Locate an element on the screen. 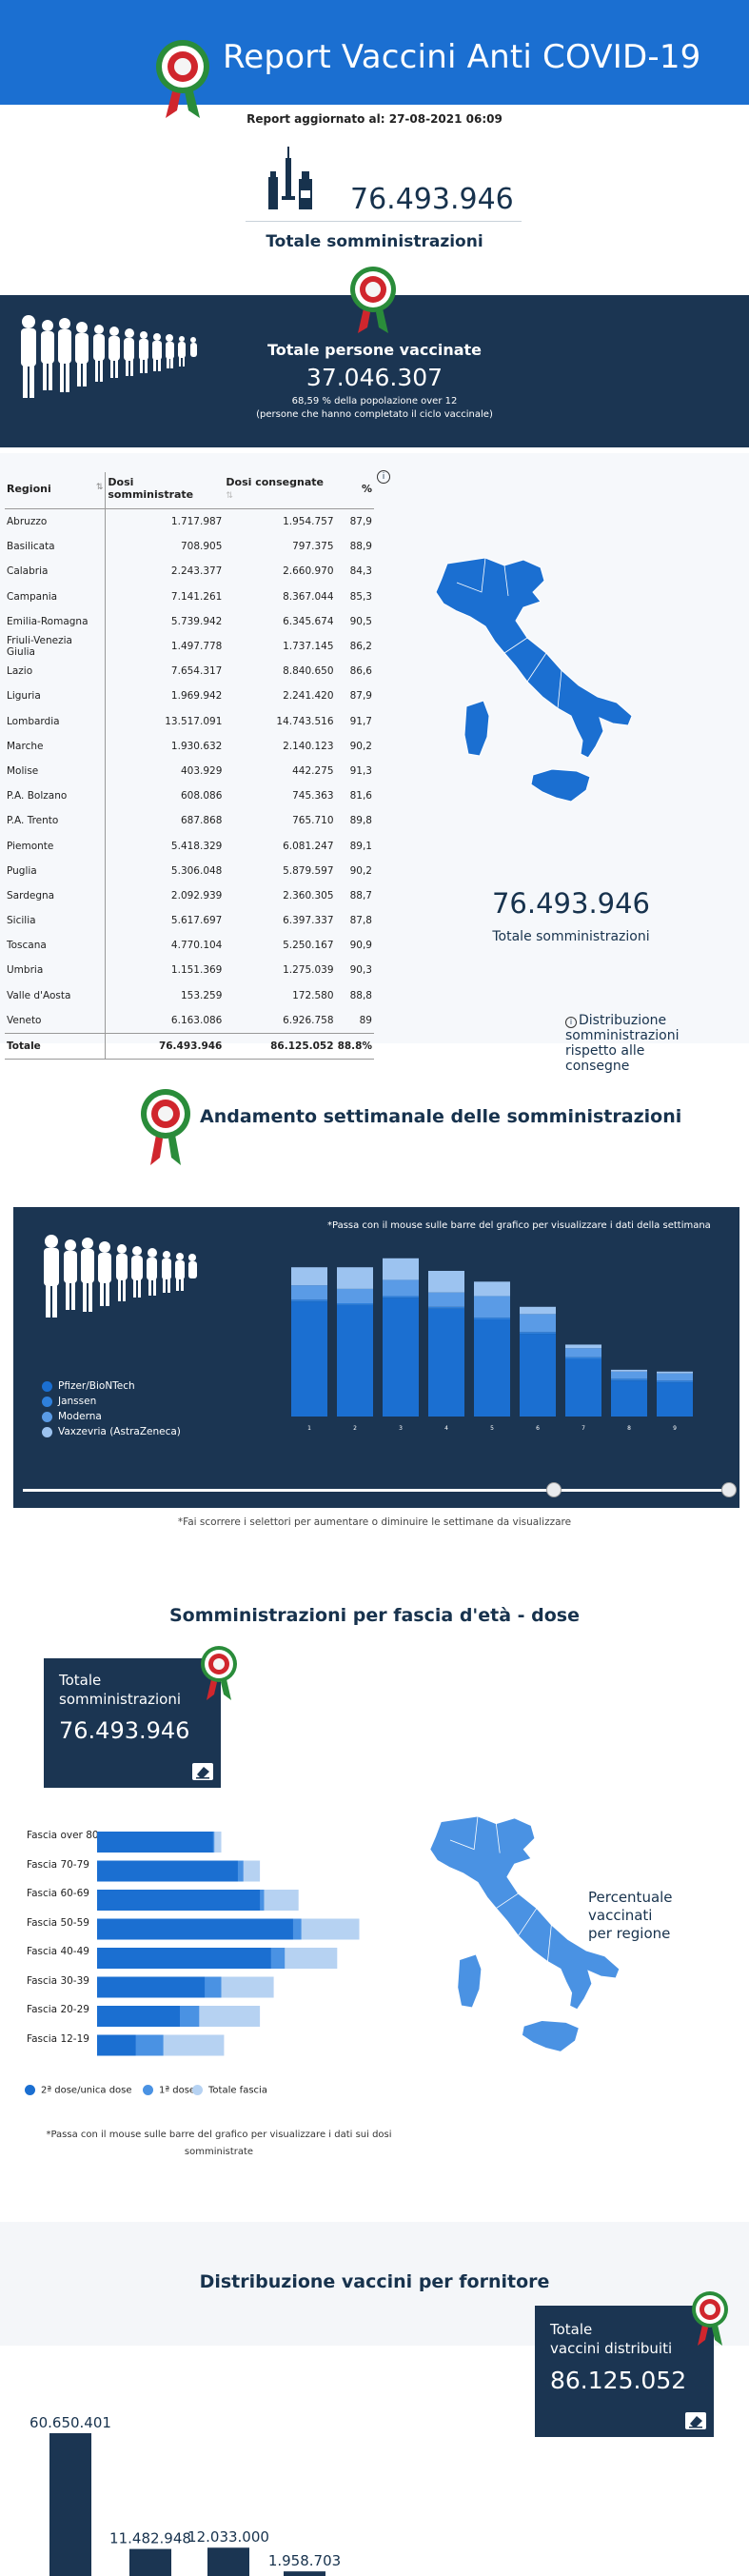 The height and width of the screenshot is (2576, 749). table-row: Molise 403.929 442.275 91,3 is located at coordinates (189, 771).